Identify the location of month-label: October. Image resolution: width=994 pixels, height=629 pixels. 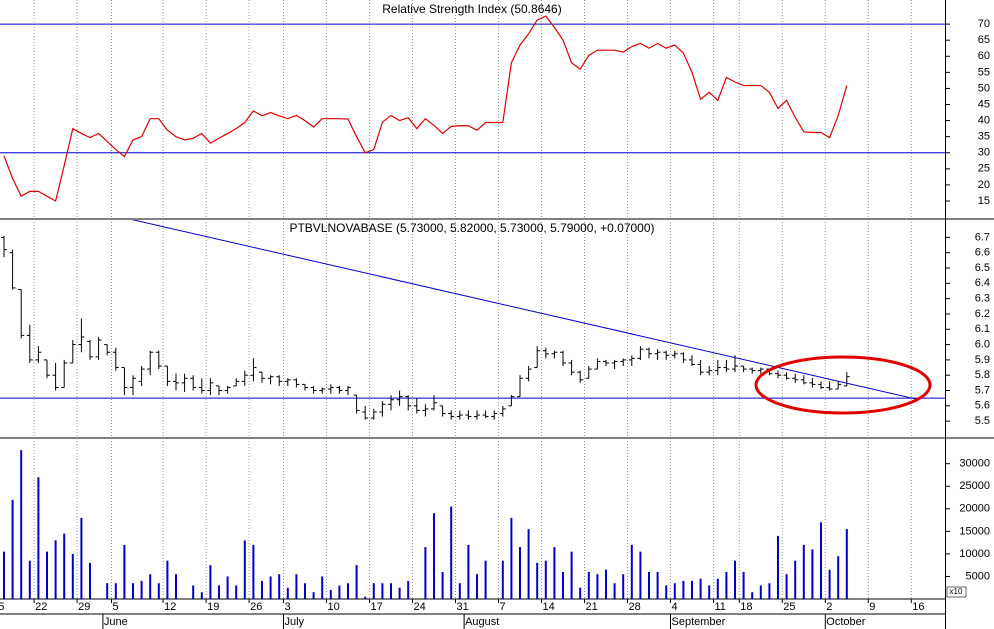
(845, 622).